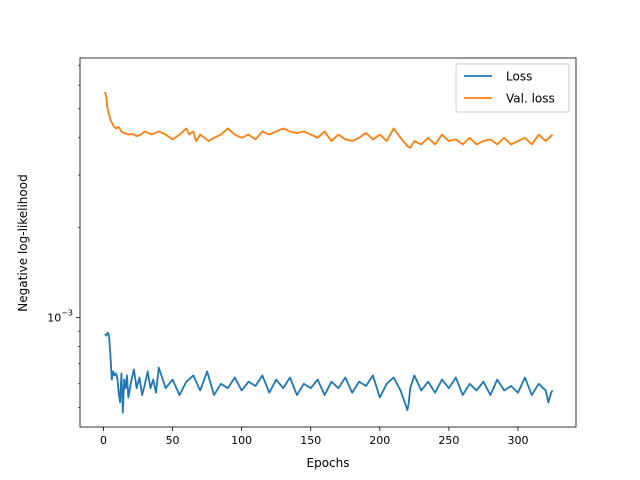 This screenshot has width=640, height=480. What do you see at coordinates (103, 440) in the screenshot?
I see `x-tick-label: 0` at bounding box center [103, 440].